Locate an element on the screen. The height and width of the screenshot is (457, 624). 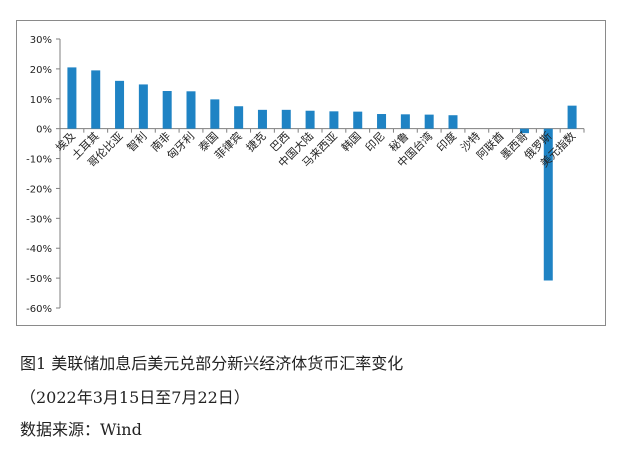
x-tick-label: 韩国 is located at coordinates (350, 141).